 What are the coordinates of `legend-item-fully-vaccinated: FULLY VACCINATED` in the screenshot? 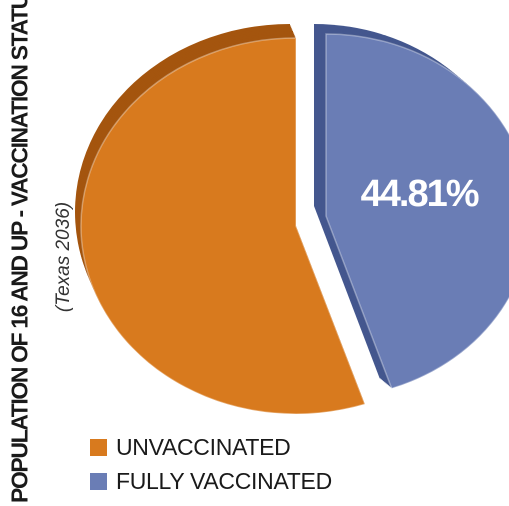 It's located at (211, 481).